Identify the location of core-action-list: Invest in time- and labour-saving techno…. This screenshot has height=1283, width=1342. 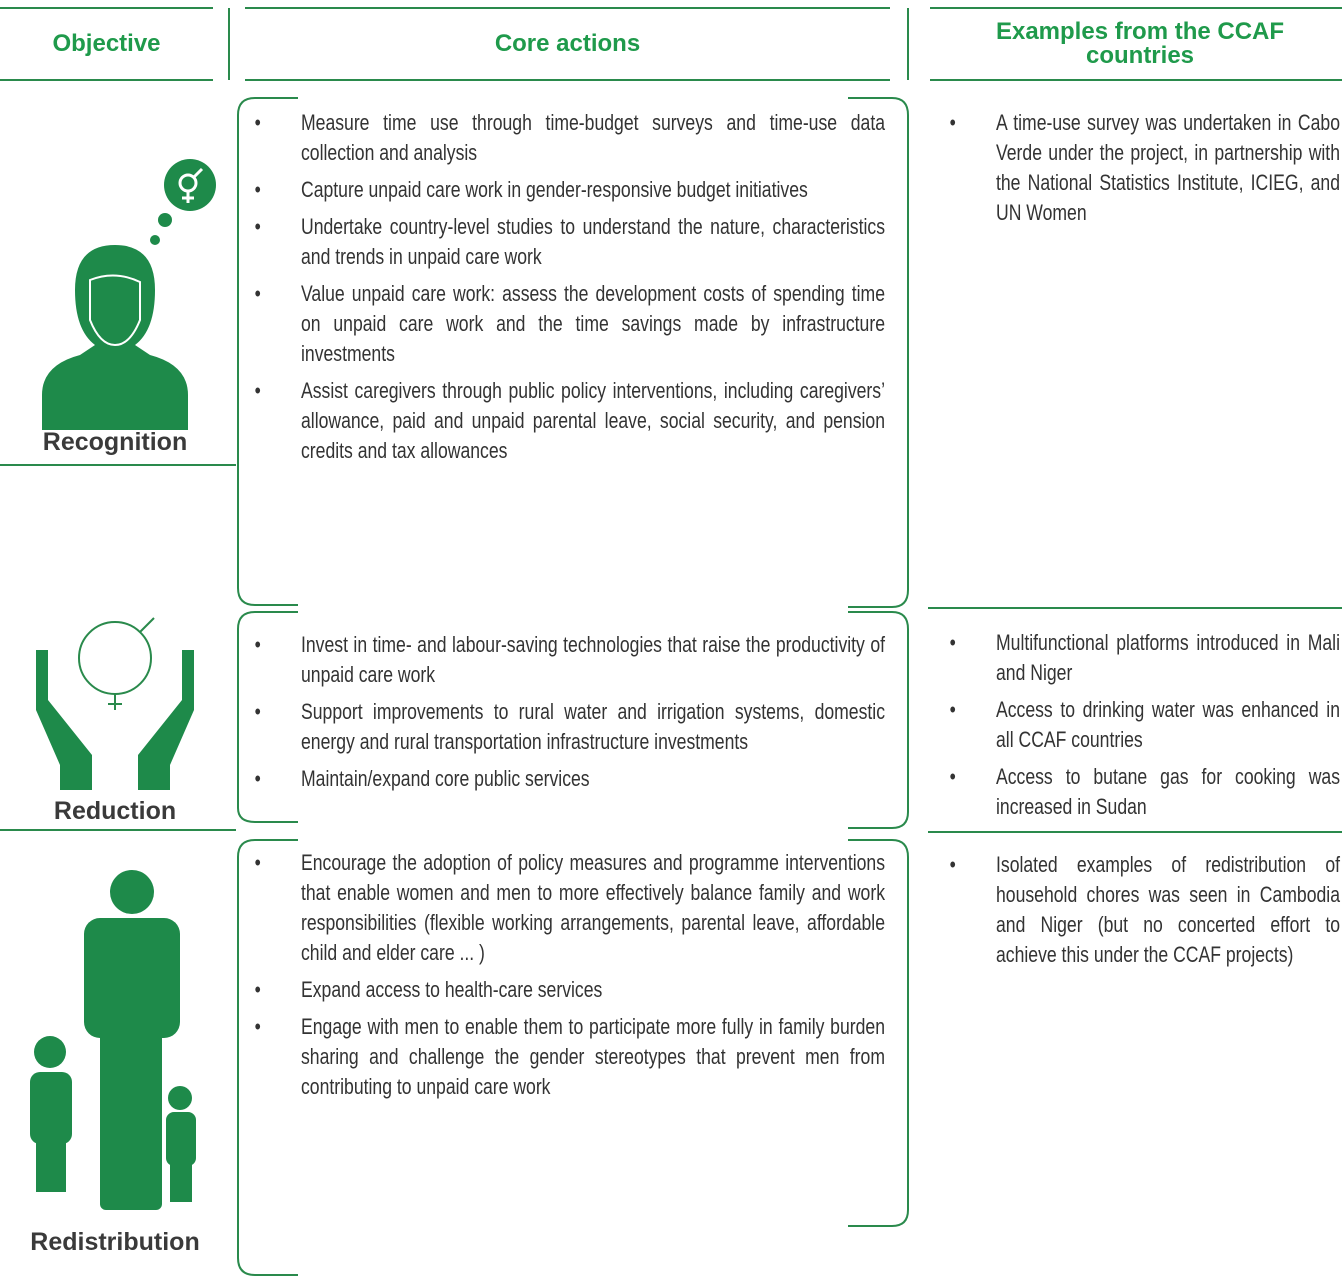
(565, 712).